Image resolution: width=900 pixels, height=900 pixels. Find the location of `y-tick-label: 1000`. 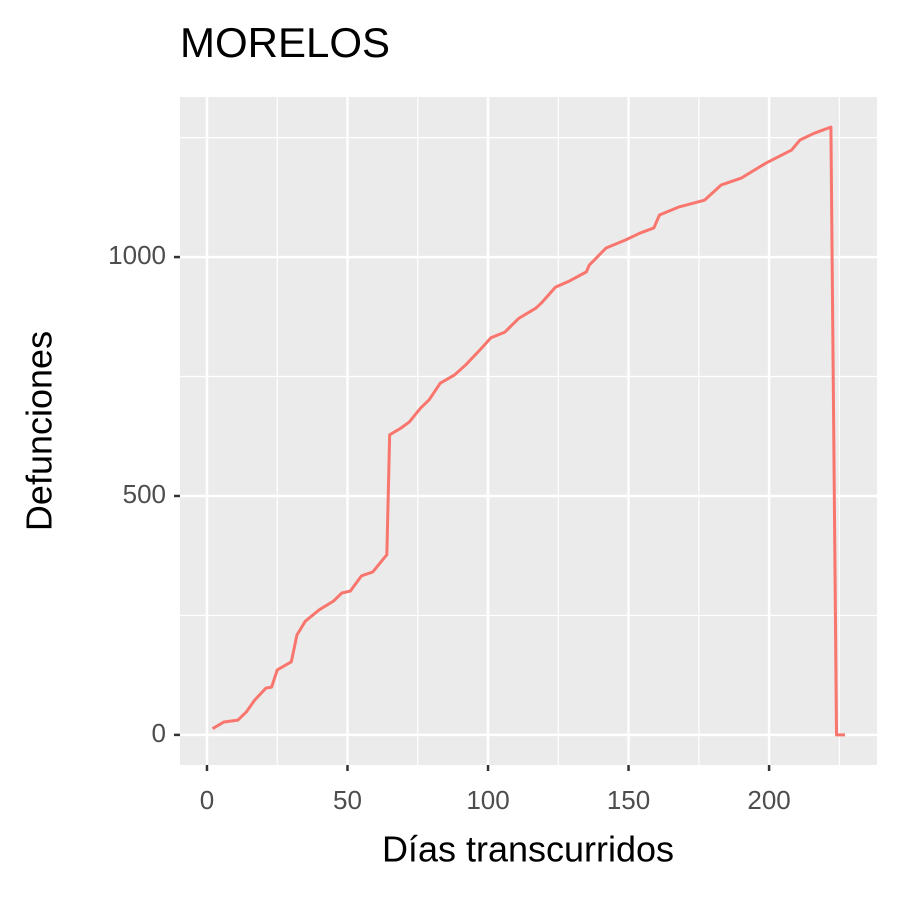

y-tick-label: 1000 is located at coordinates (137, 255).